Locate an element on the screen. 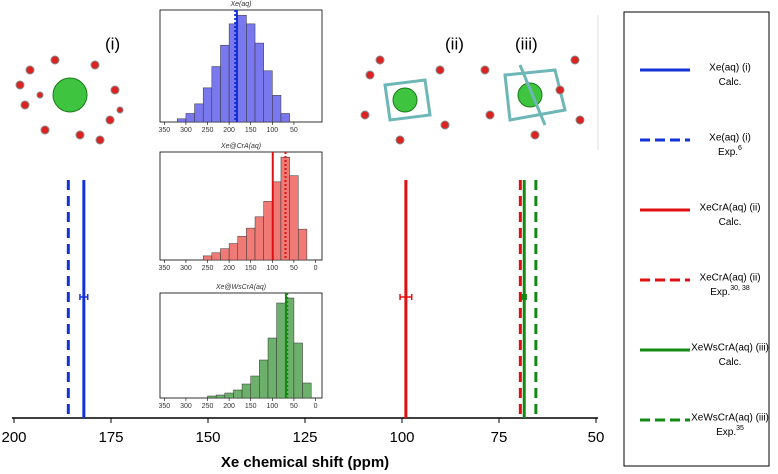 This screenshot has width=778, height=474. x-tick-label: 125 is located at coordinates (304, 437).